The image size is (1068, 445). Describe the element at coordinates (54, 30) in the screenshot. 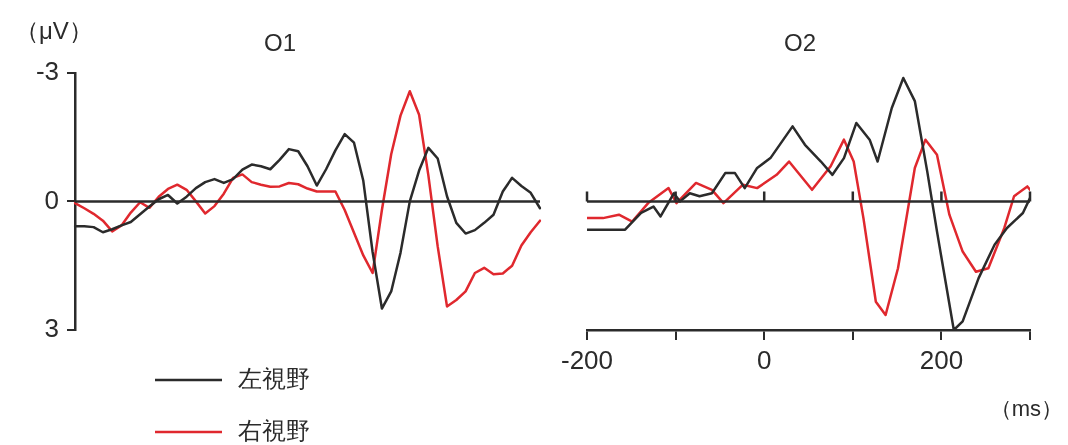

I see `y-axis-title: （μV）` at that location.